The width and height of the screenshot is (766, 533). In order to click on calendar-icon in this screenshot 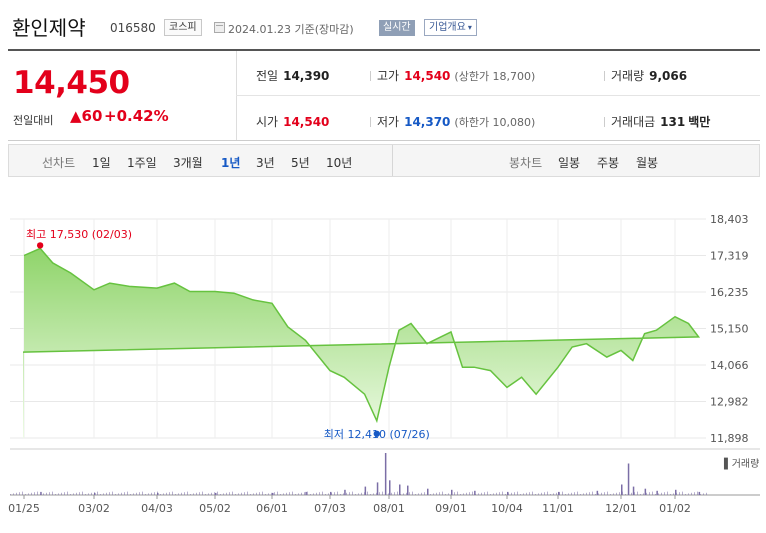, I will do `click(219, 27)`.